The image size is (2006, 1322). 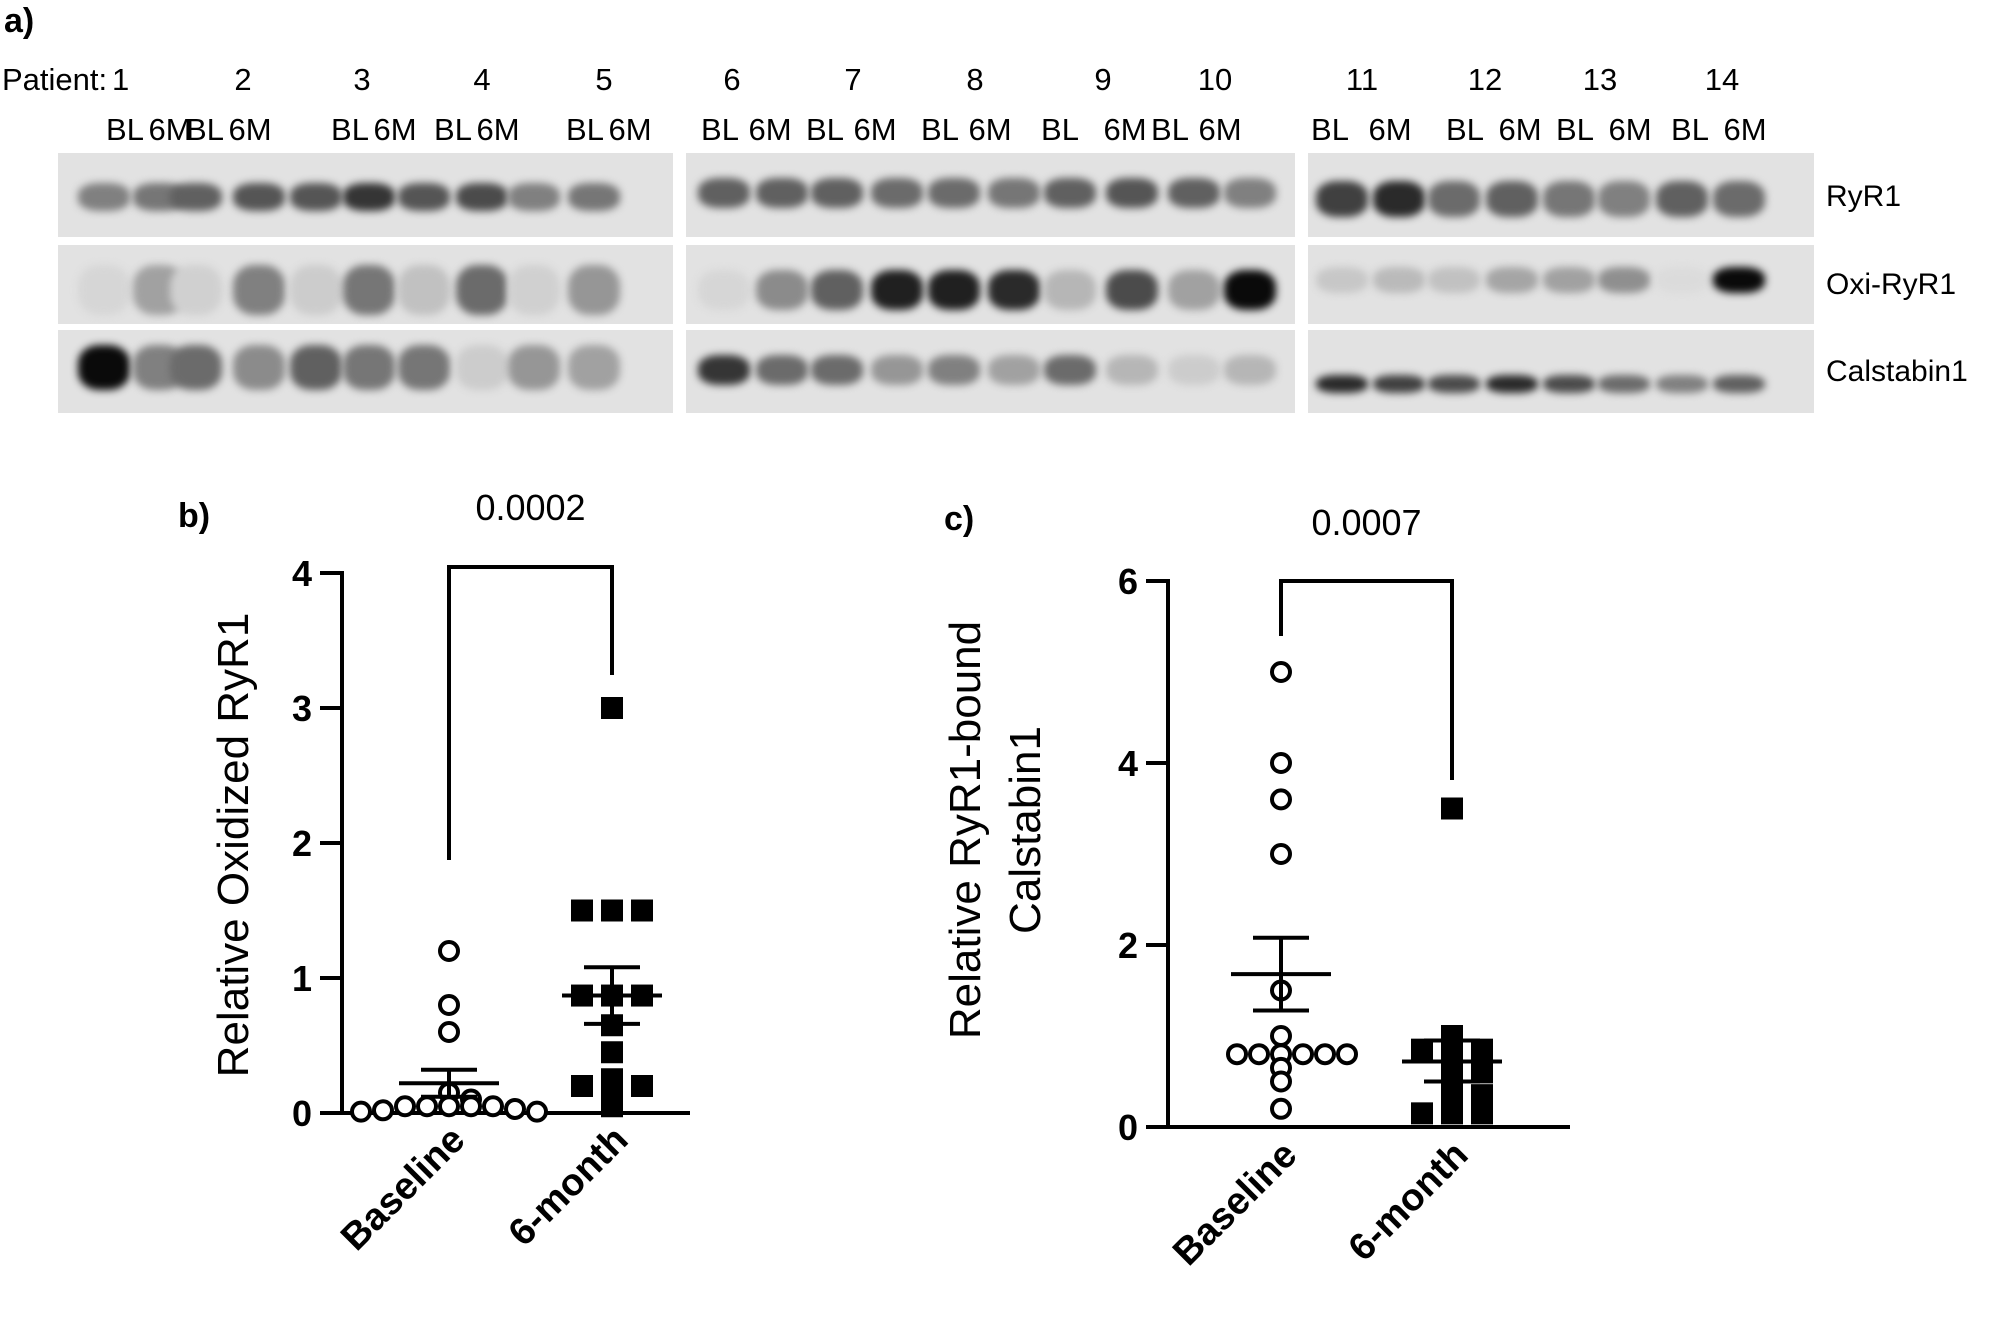 I want to click on blot-calstabin1-left, so click(x=365, y=371).